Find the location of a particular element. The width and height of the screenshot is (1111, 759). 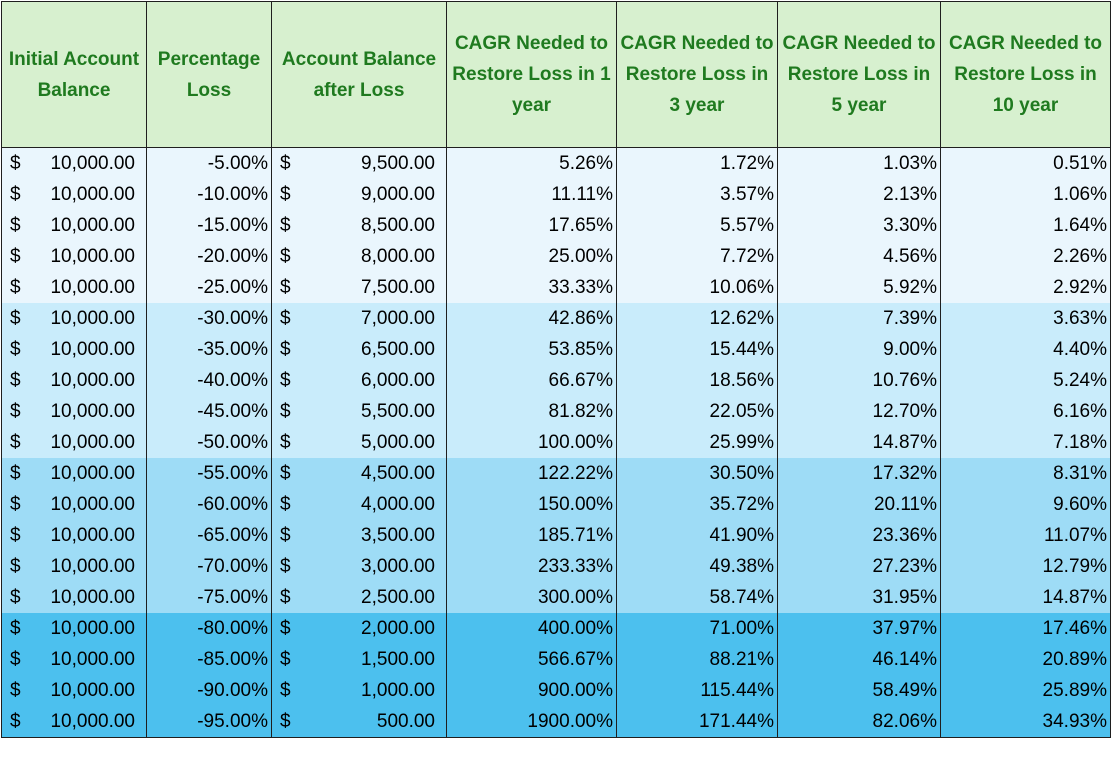

cell-cagr-5-year: 1.03% is located at coordinates (859, 163).